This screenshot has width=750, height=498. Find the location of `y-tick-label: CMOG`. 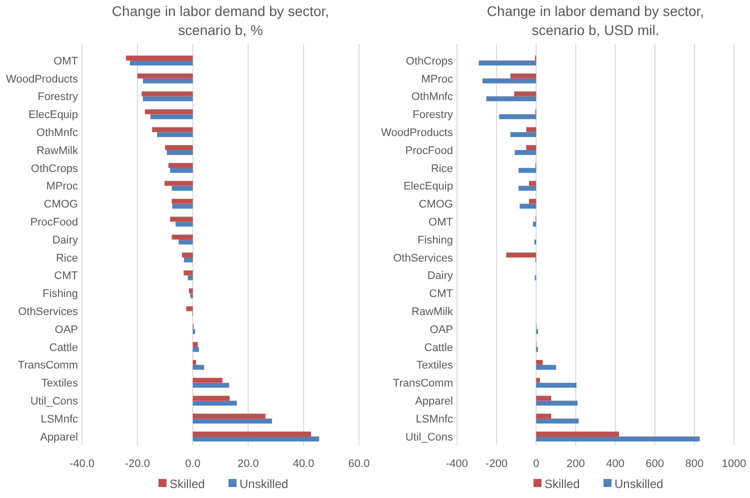

y-tick-label: CMOG is located at coordinates (435, 204).